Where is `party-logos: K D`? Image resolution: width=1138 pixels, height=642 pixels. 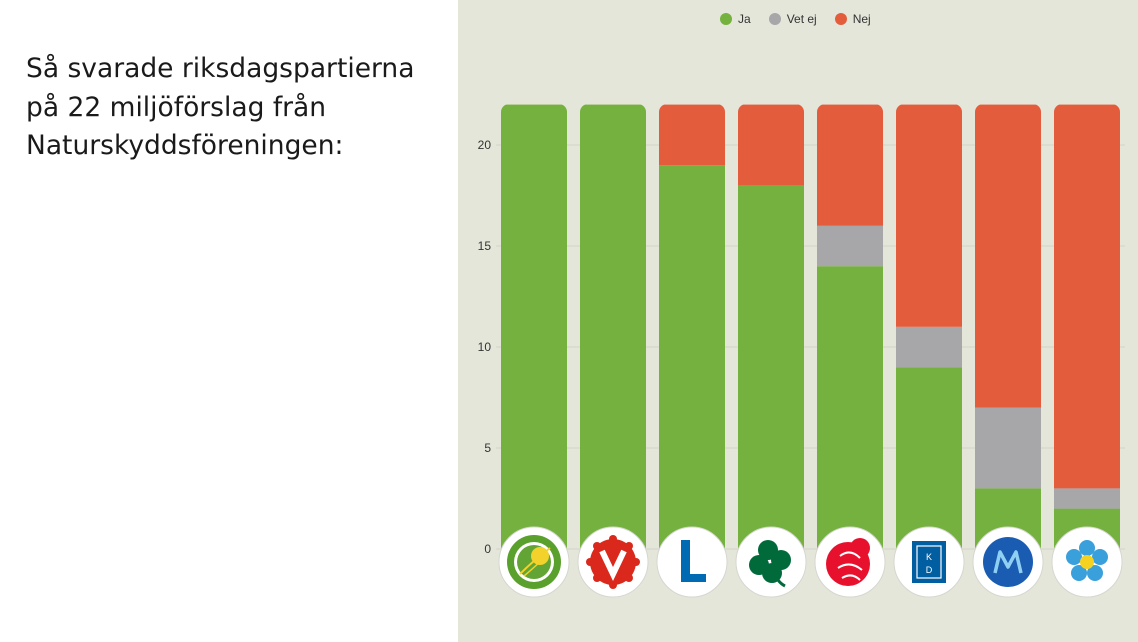 party-logos: K D is located at coordinates (810, 562).